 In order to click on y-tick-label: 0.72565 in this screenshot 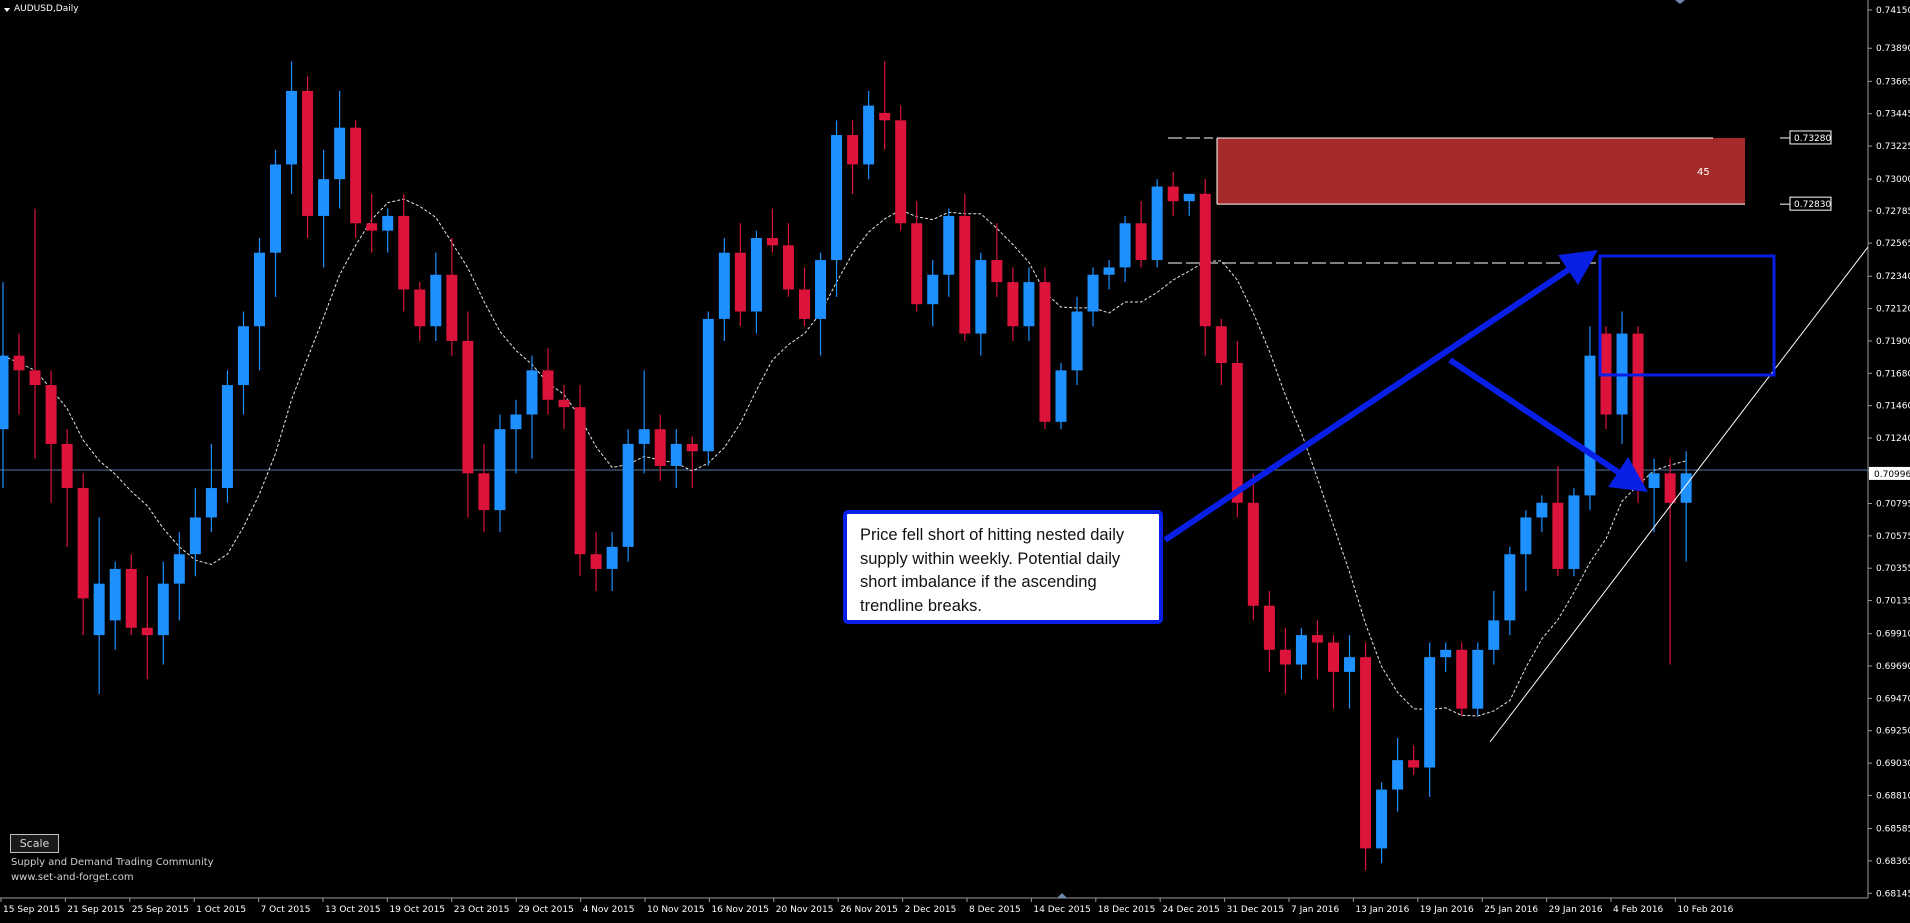, I will do `click(1893, 244)`.